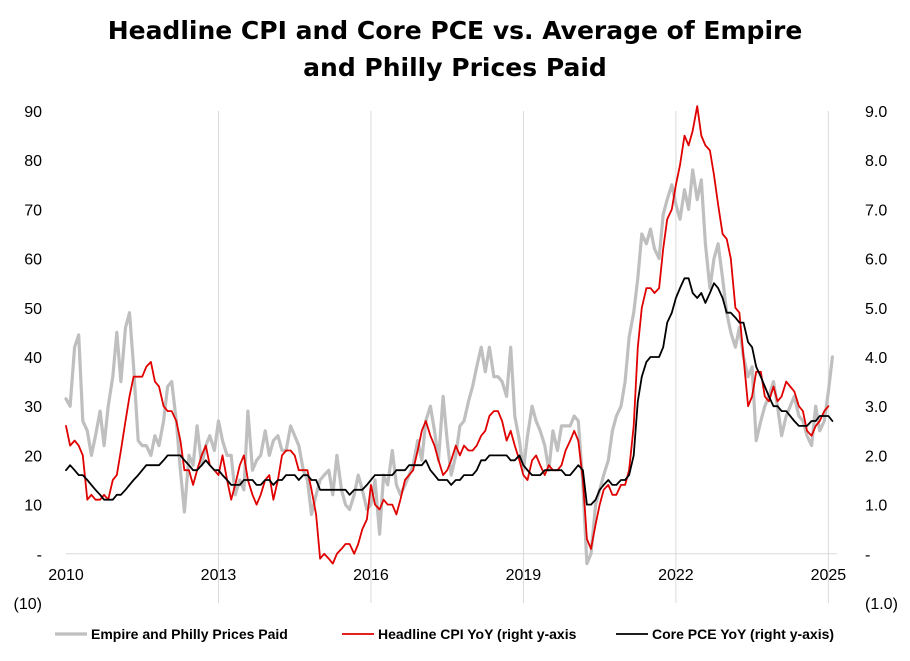  What do you see at coordinates (33, 358) in the screenshot?
I see `left-tick-label: 40` at bounding box center [33, 358].